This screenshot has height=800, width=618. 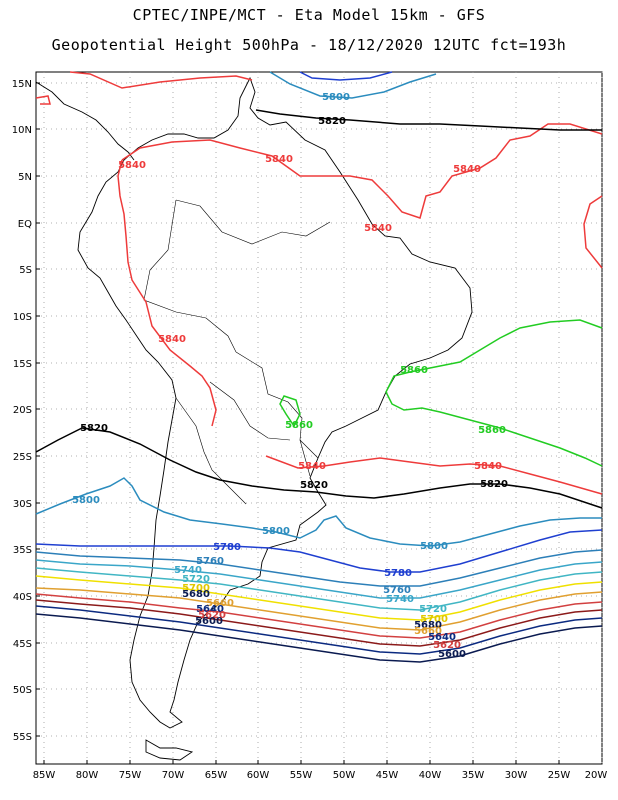 What do you see at coordinates (173, 775) in the screenshot?
I see `lon-label: 70W` at bounding box center [173, 775].